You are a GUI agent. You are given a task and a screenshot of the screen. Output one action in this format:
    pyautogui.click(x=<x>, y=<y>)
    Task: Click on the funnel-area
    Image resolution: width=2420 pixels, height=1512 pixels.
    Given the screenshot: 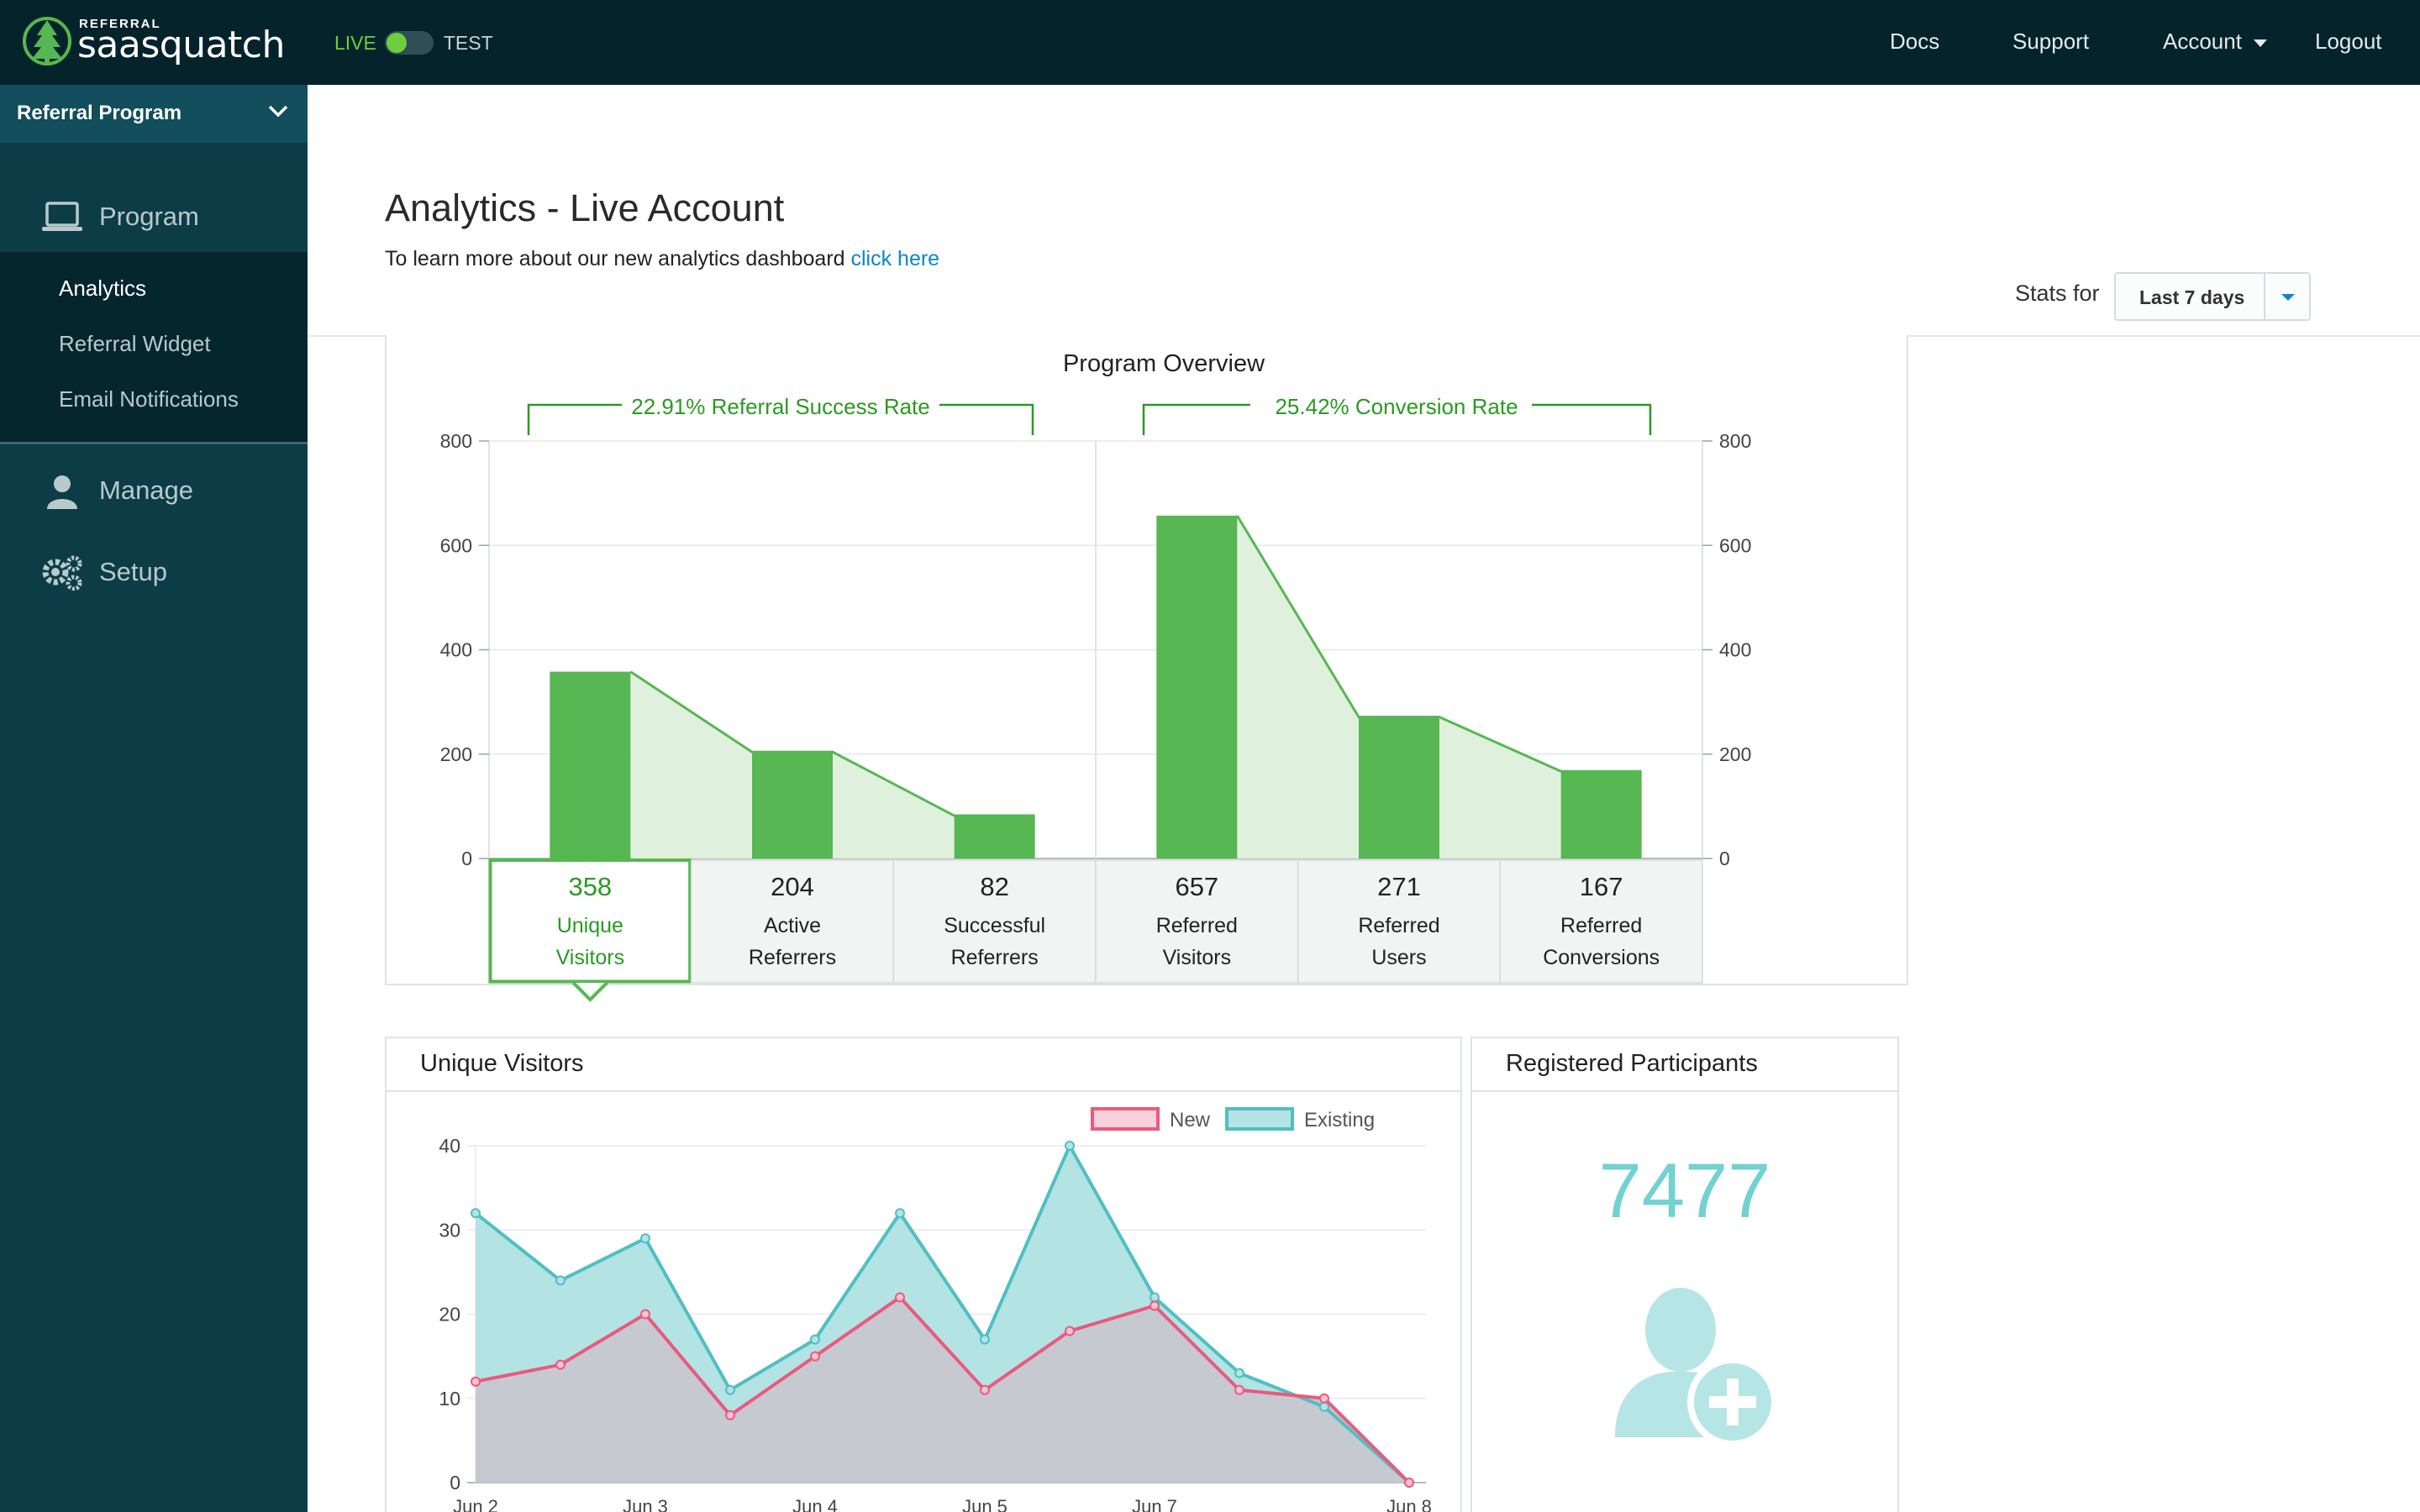 What is the action you would take?
    pyautogui.click(x=832, y=764)
    